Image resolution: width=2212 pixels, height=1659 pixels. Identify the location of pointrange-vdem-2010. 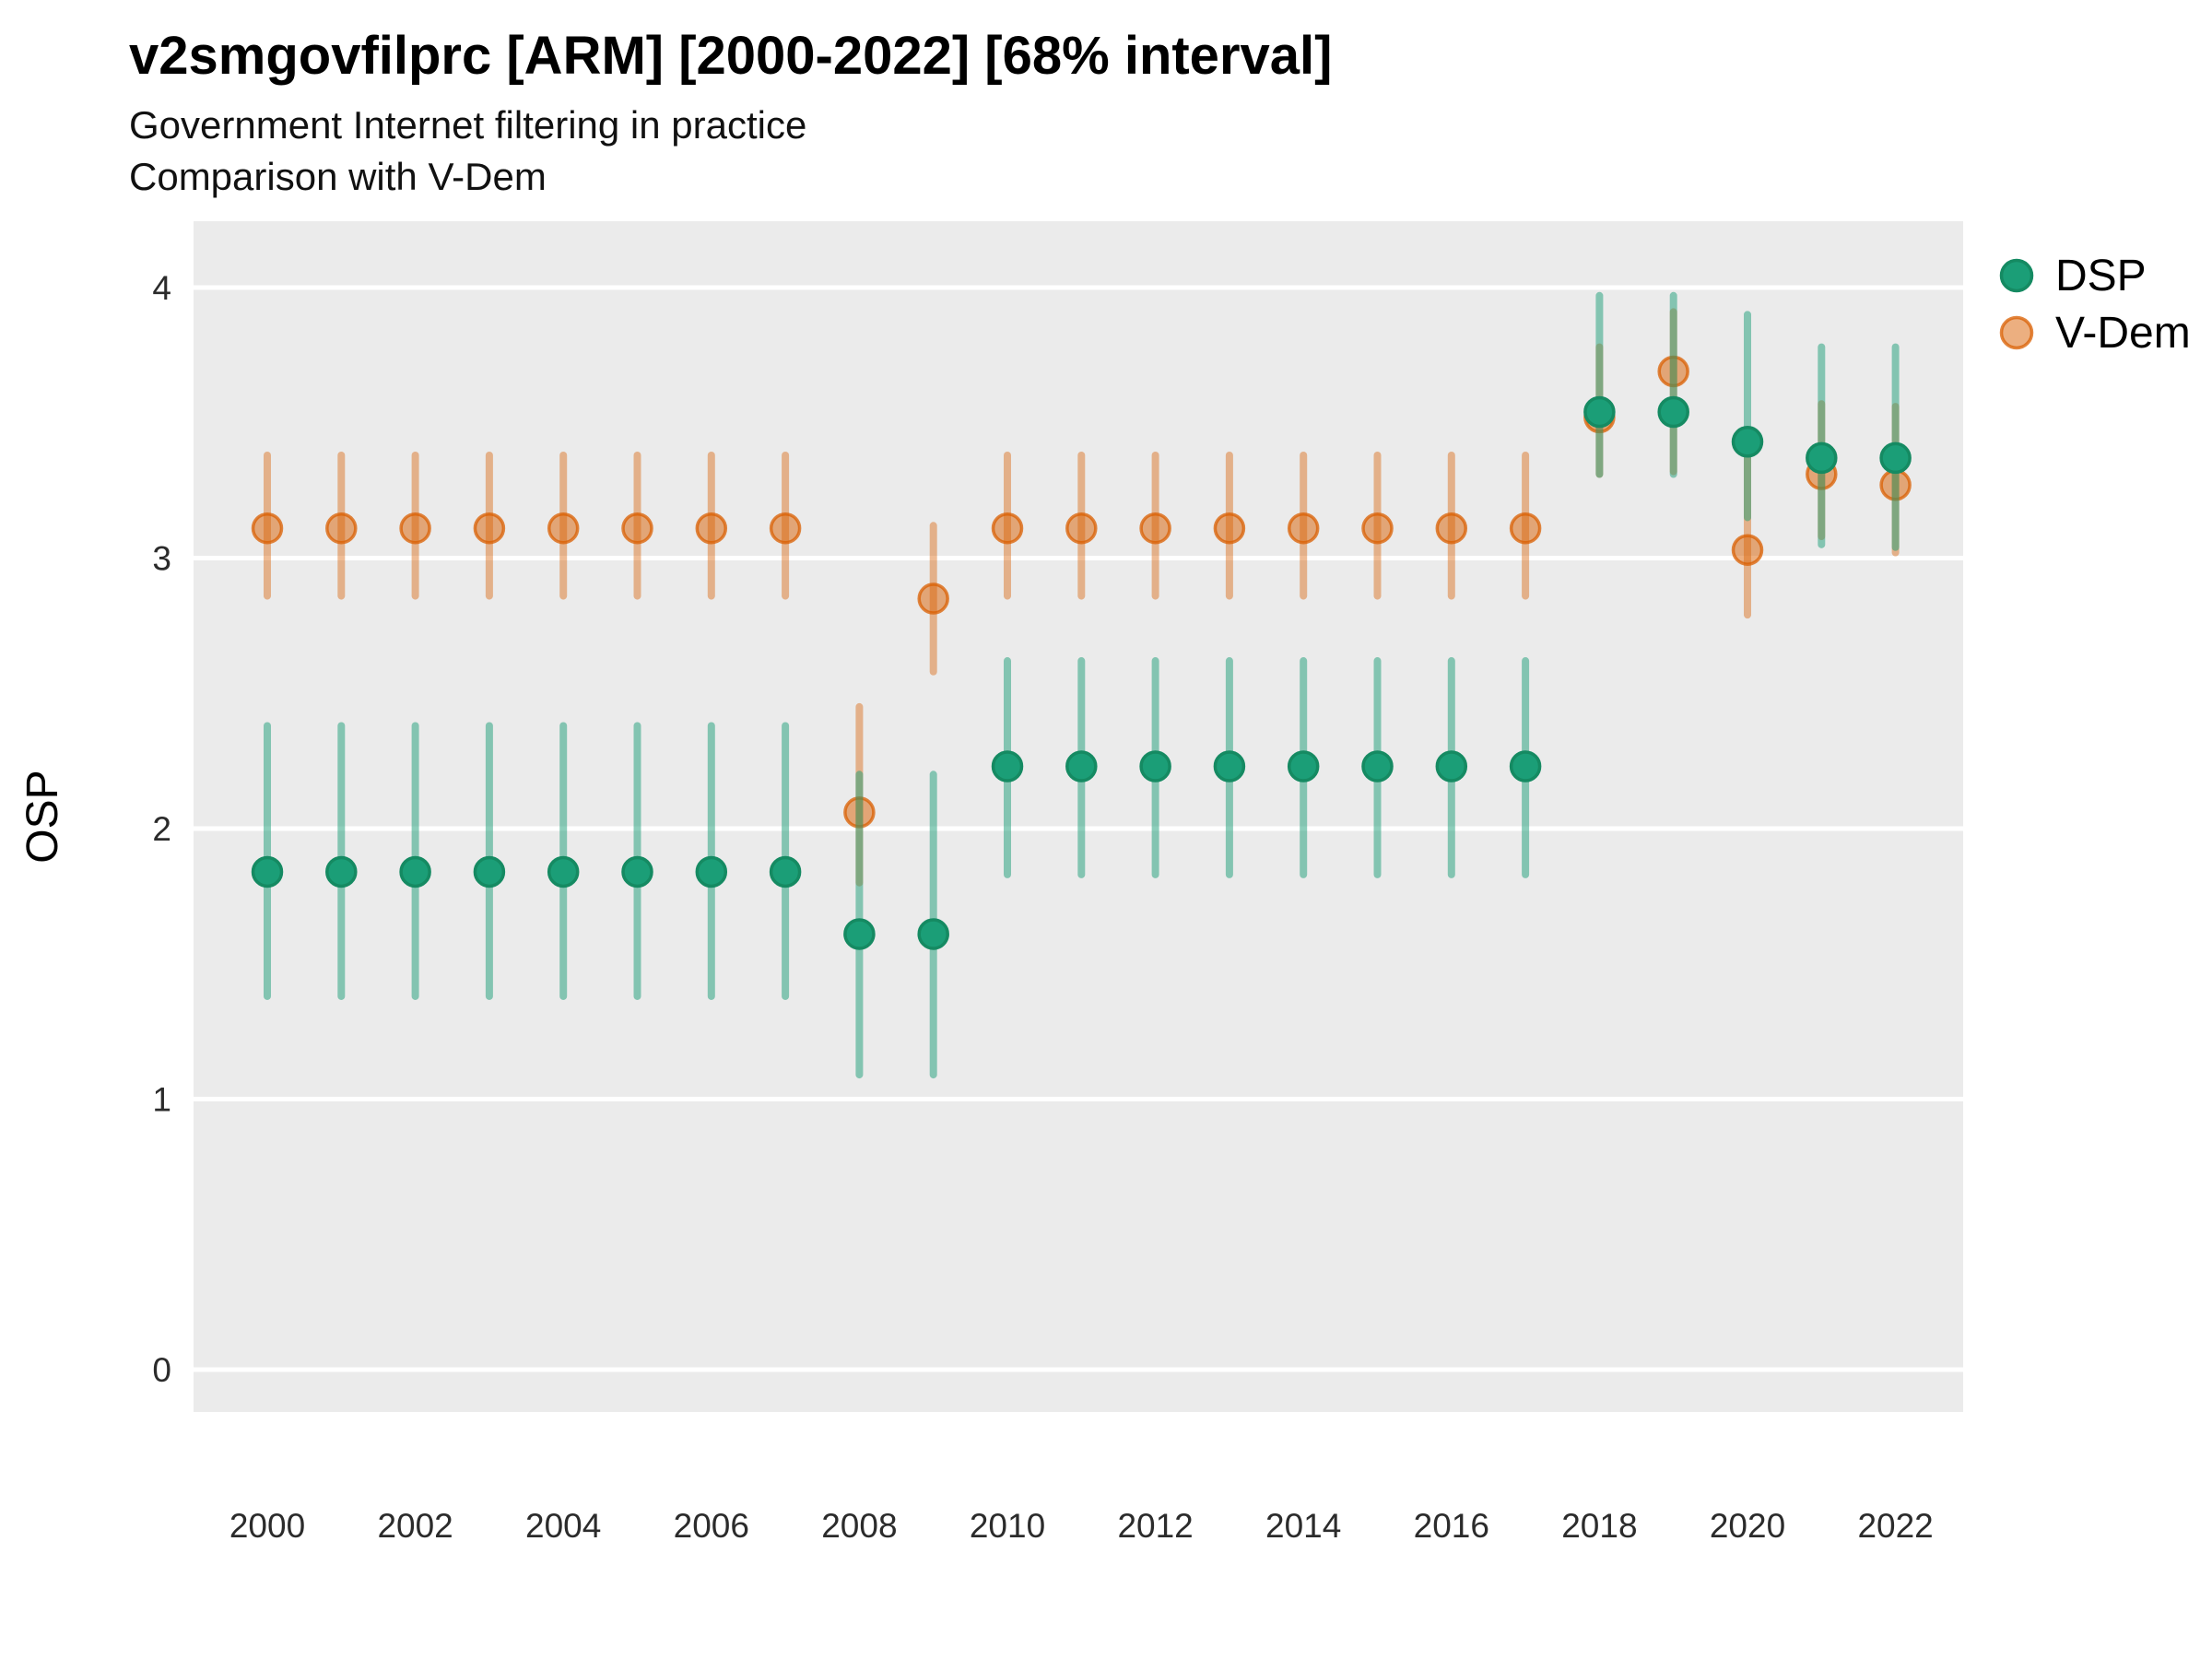
(1007, 525).